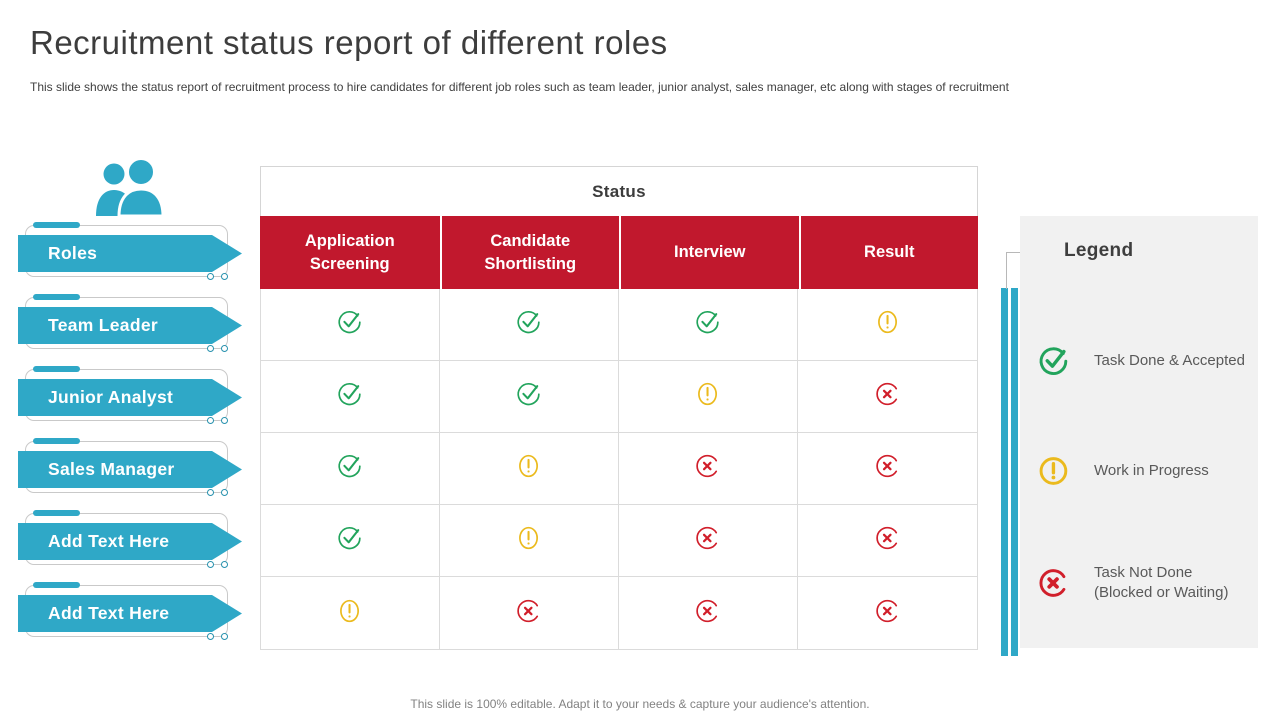  Describe the element at coordinates (1161, 582) in the screenshot. I see `legend-label: Task Not Done (Blocked or Waiting)` at that location.